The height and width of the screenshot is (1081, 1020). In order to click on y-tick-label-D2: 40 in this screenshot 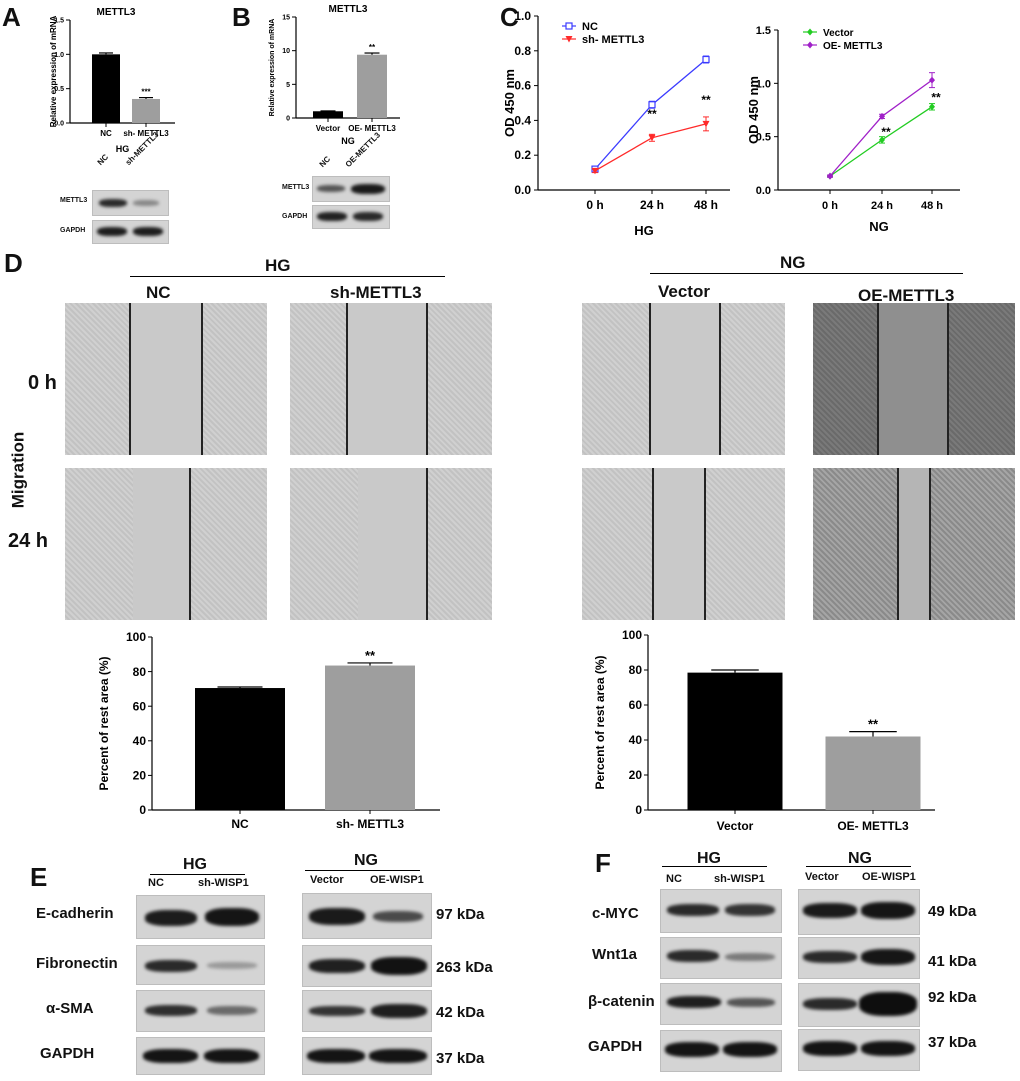, I will do `click(636, 740)`.